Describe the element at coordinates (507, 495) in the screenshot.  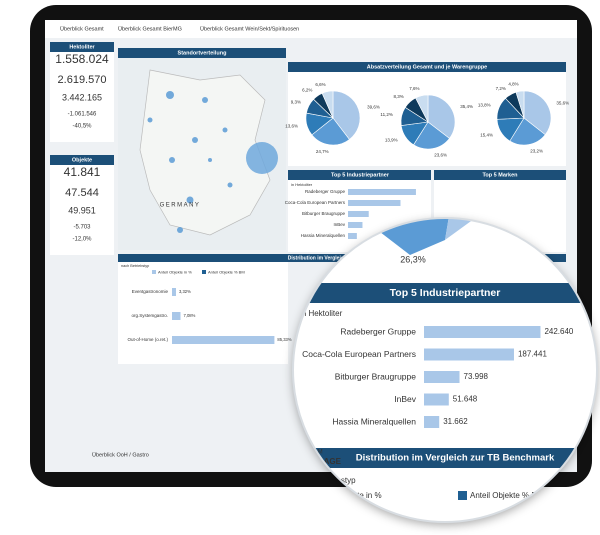
I see `legend-label: Anteil Objekte % BM` at that location.